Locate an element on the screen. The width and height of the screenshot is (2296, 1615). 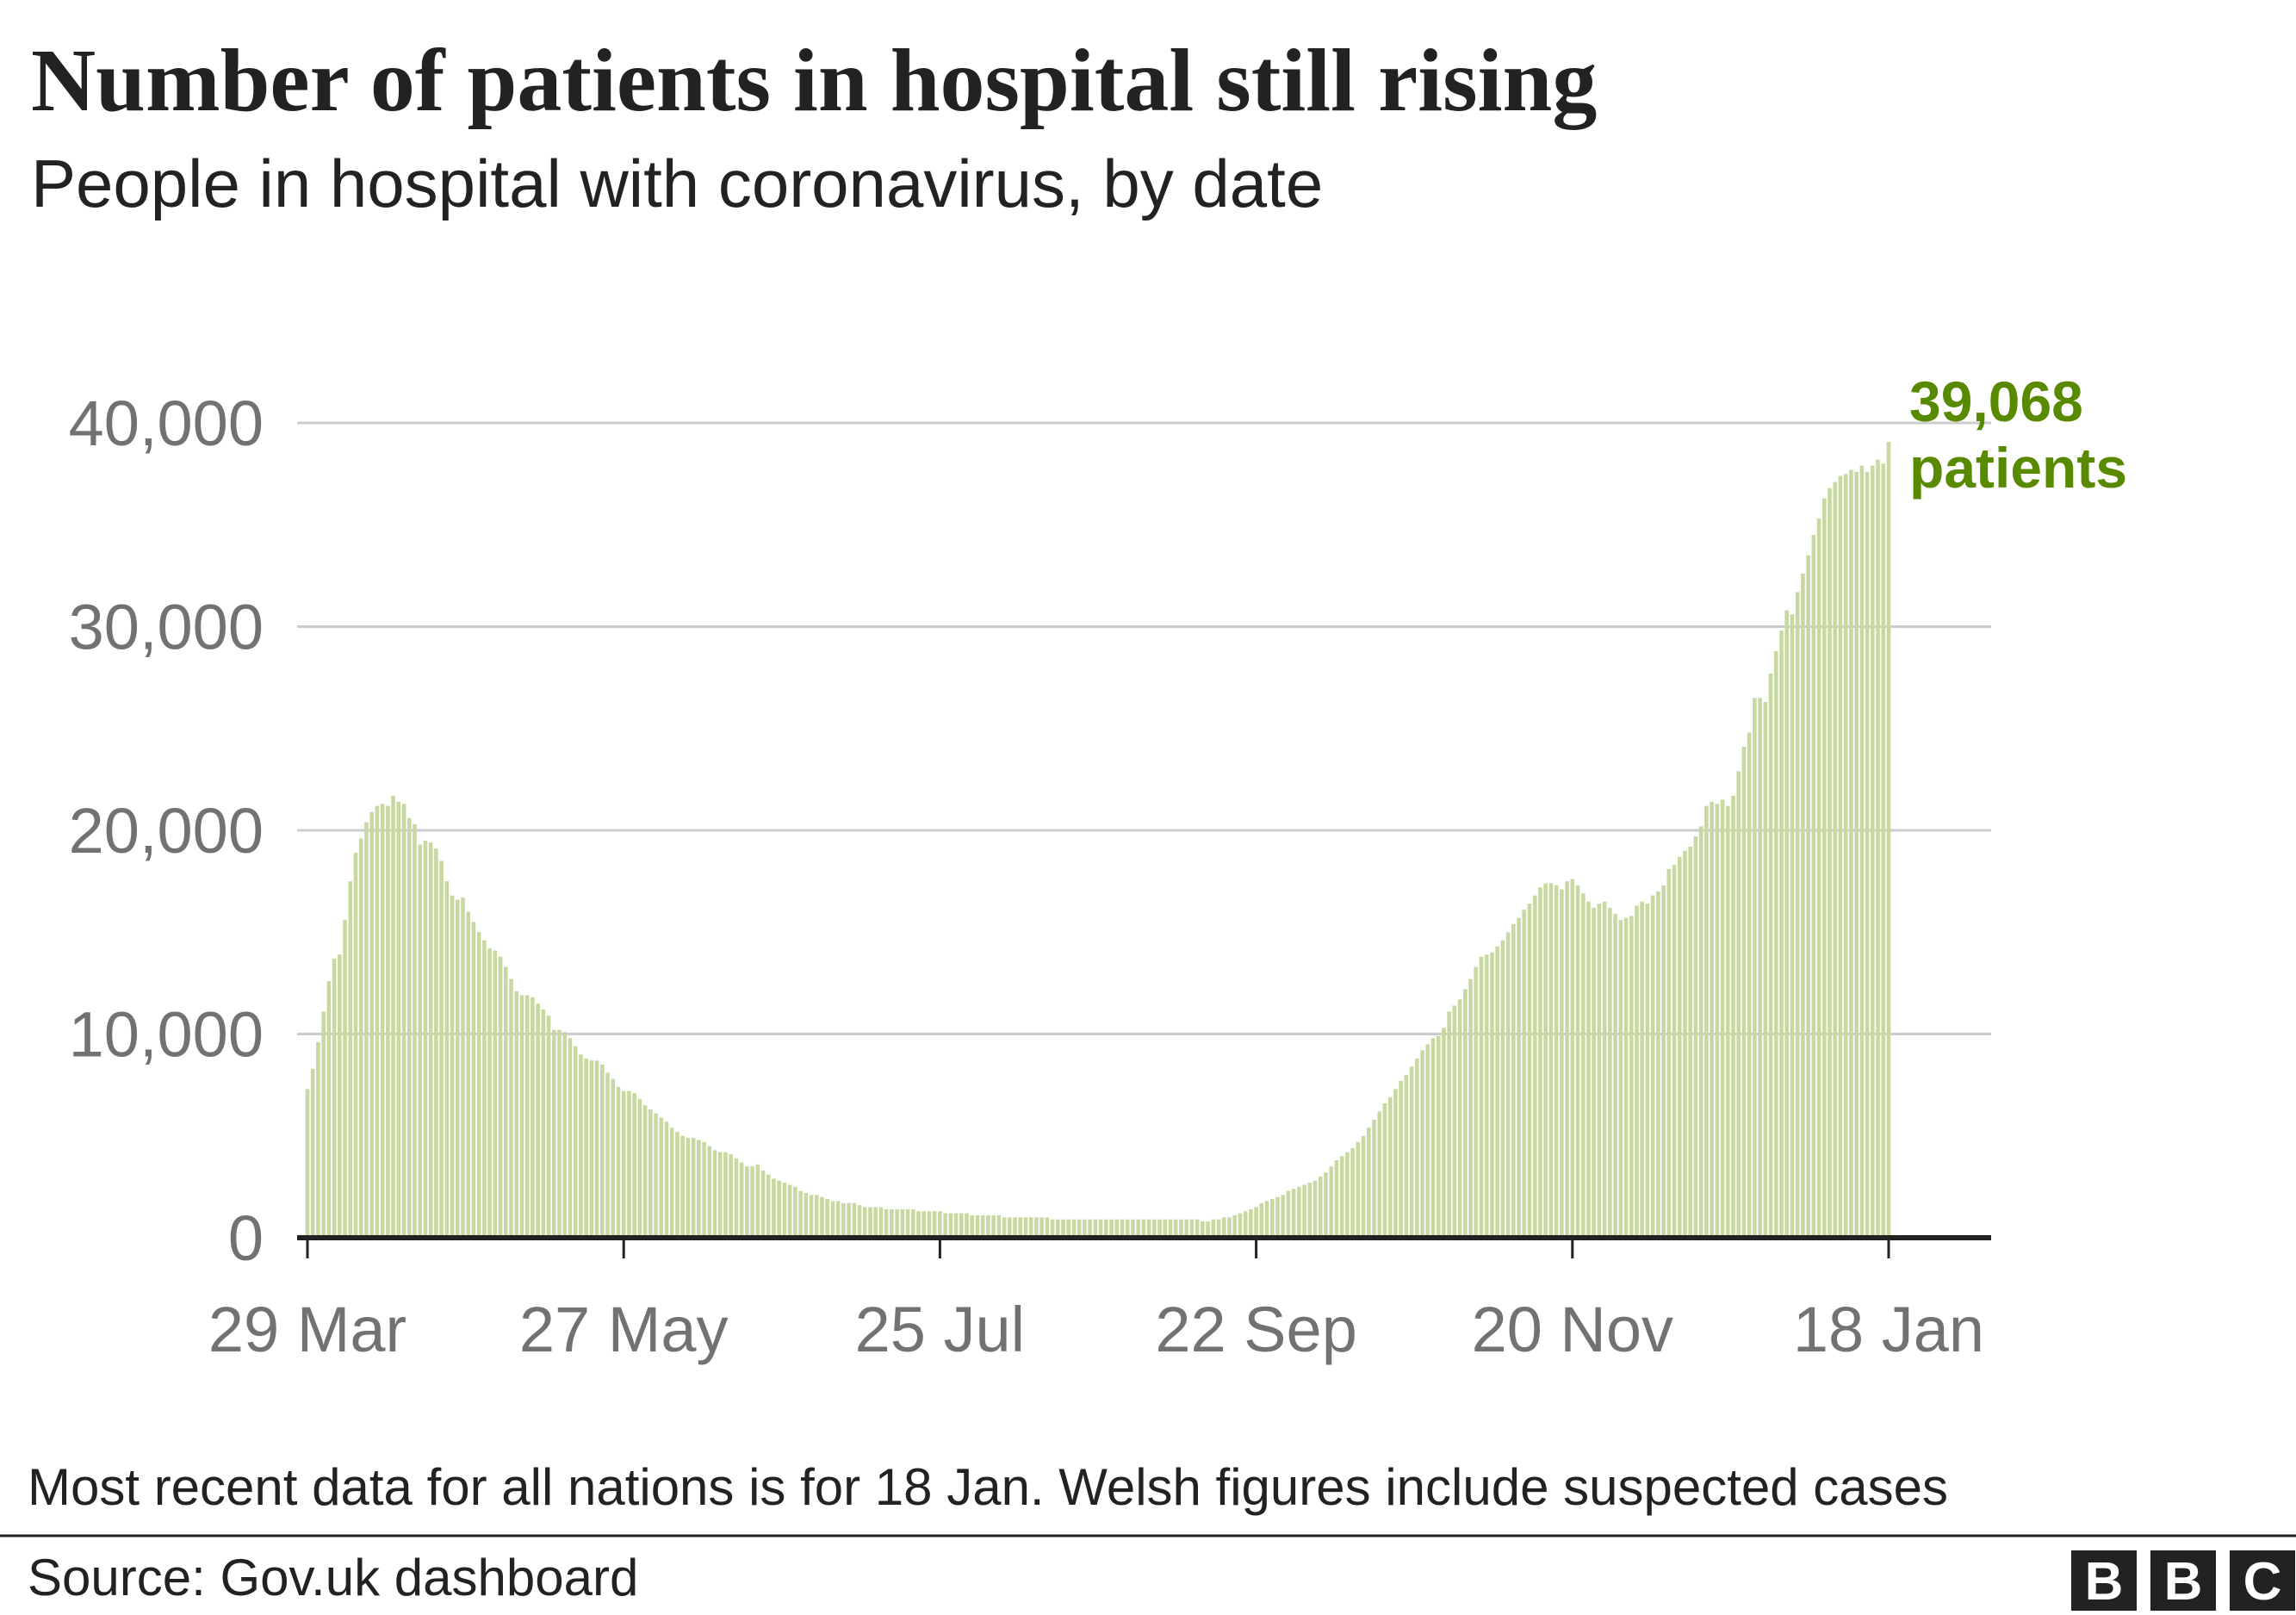
x-tick-label: 20 Nov is located at coordinates (1572, 1329).